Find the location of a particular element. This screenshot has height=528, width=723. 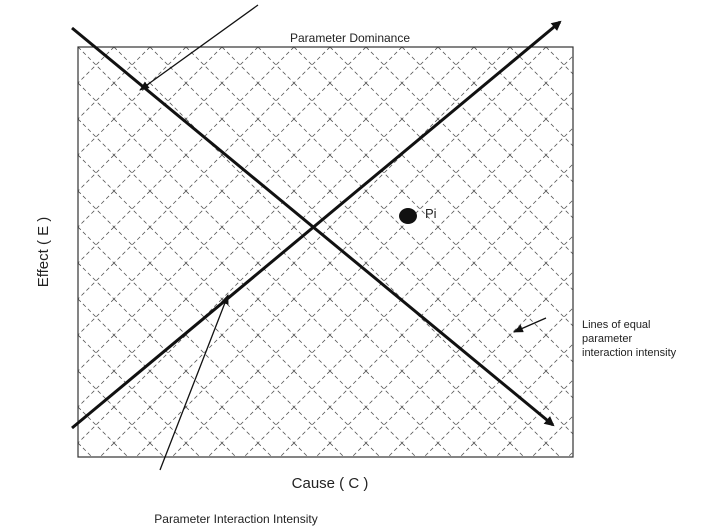

intensity-pointer is located at coordinates (194, 382).